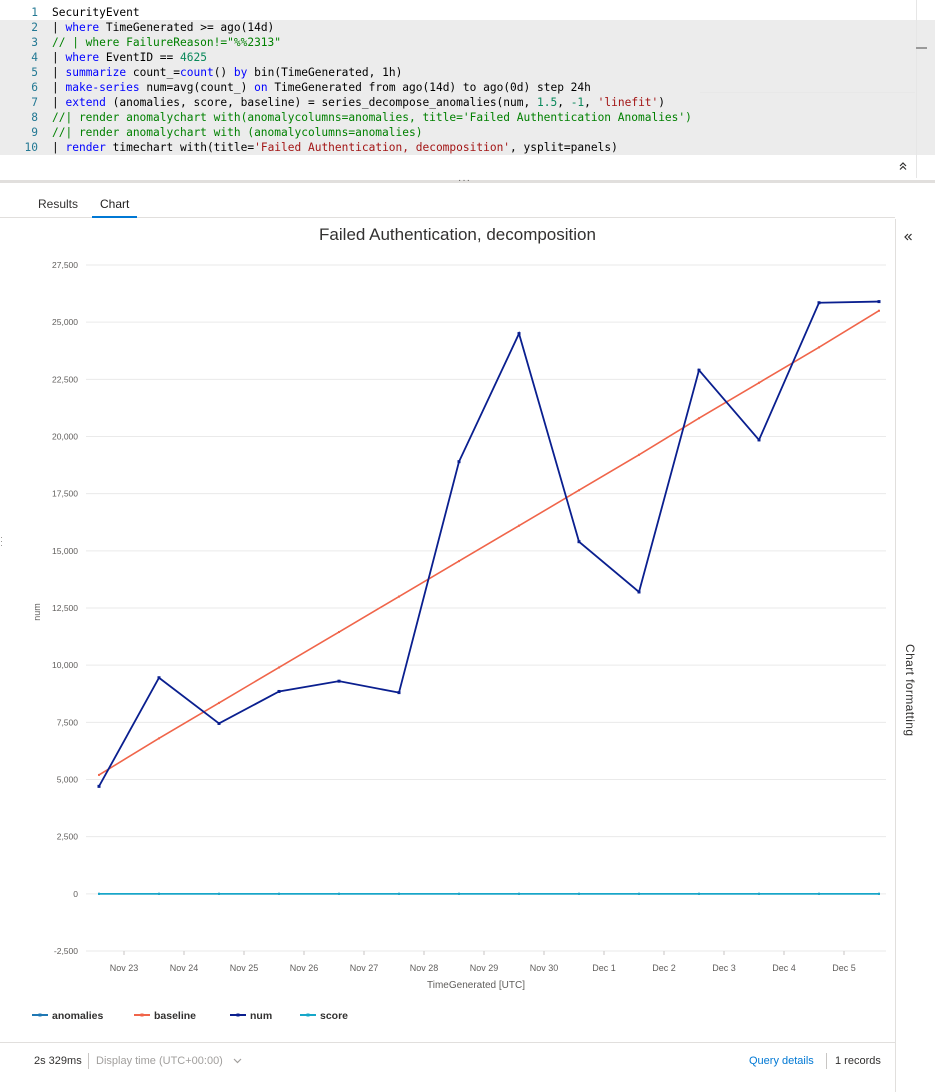  I want to click on code-line: 4 | where EventID == 4625, so click(467, 57).